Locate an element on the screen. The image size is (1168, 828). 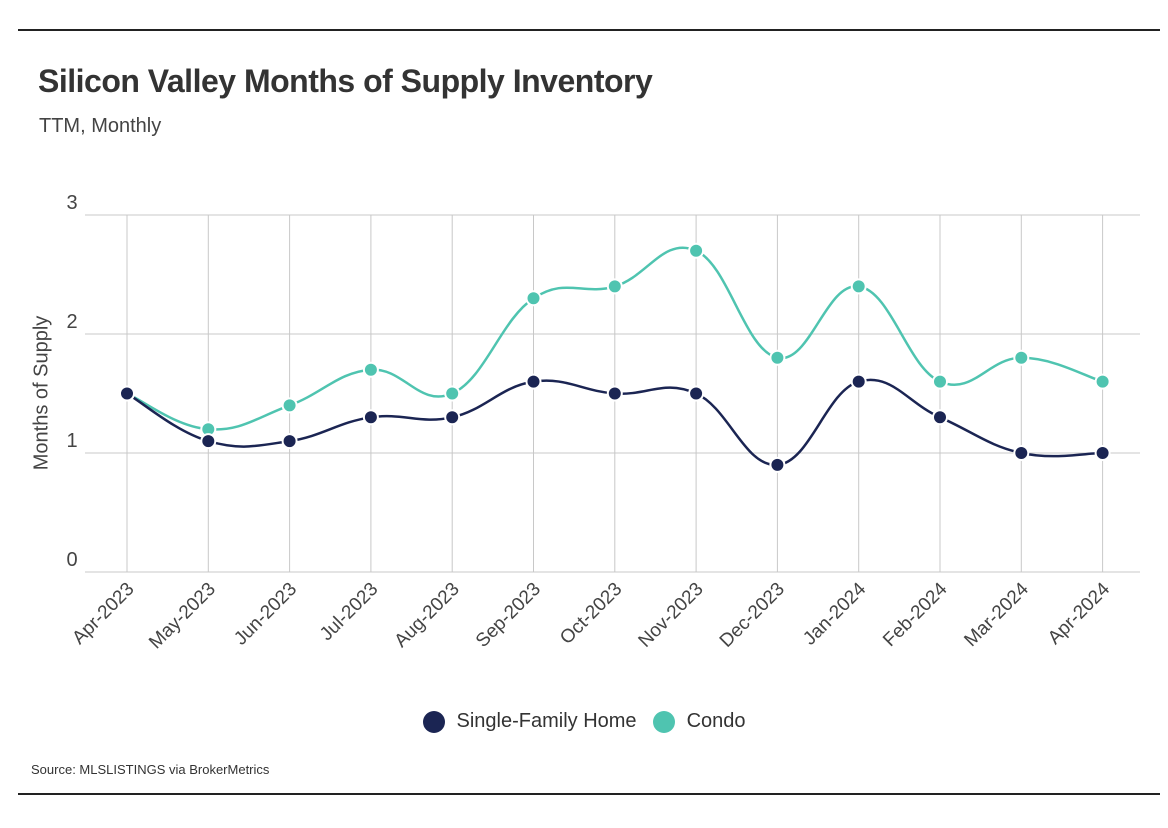
x-tick-label: Mar-2024 is located at coordinates (996, 614).